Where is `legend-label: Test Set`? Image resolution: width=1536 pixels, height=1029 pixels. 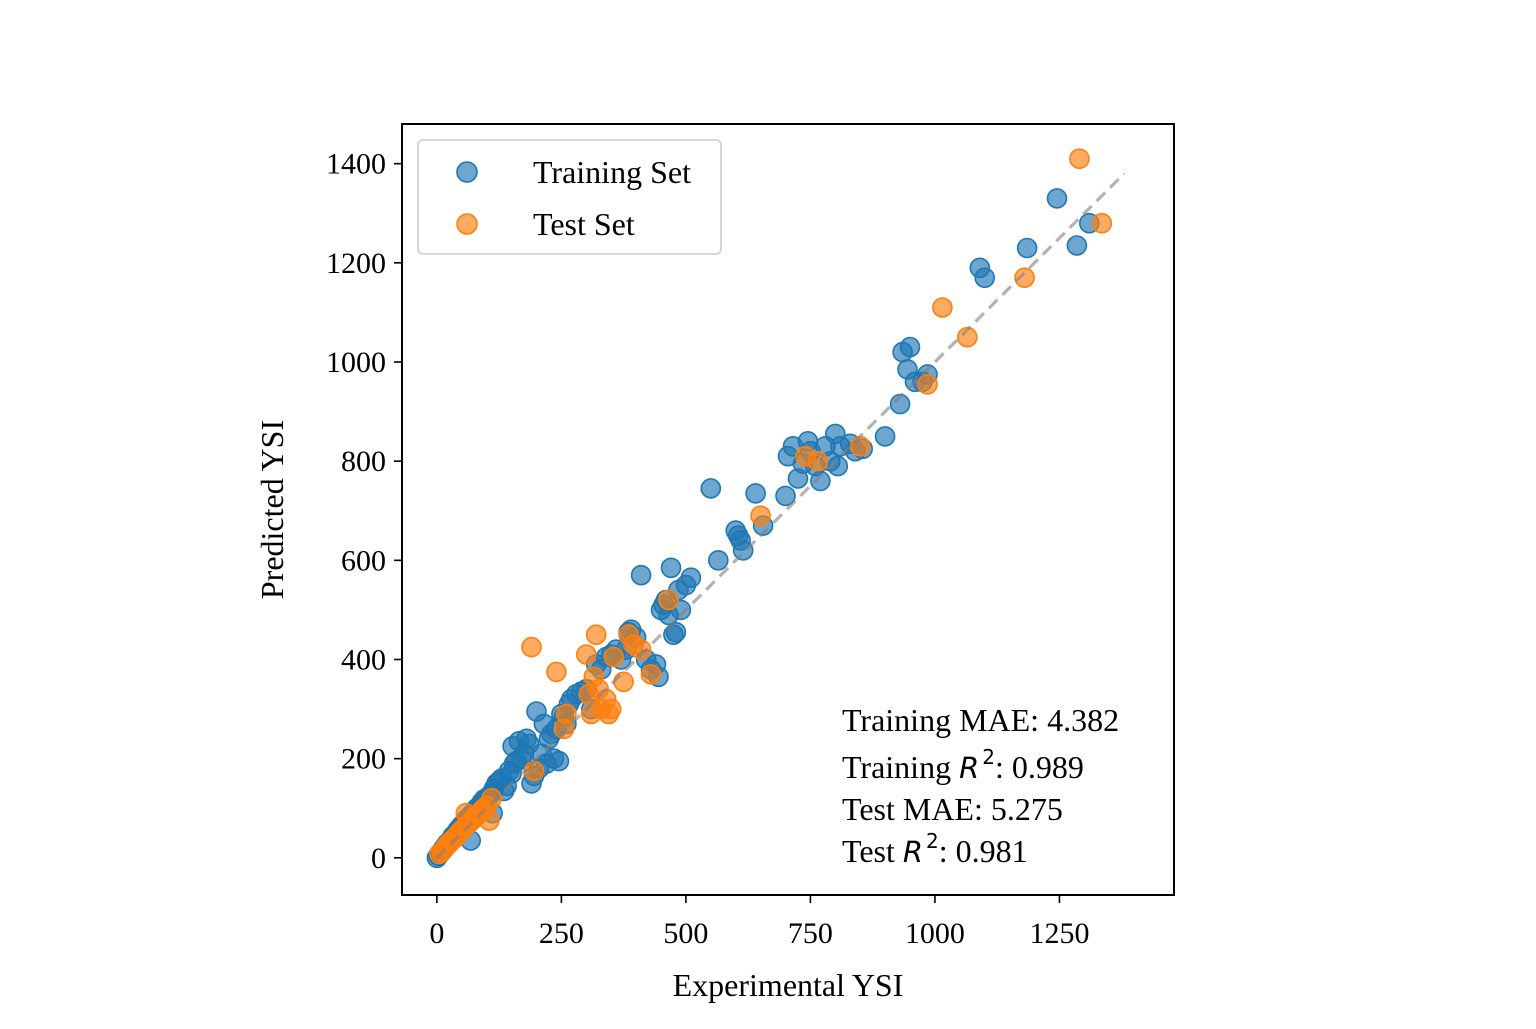
legend-label: Test Set is located at coordinates (584, 224).